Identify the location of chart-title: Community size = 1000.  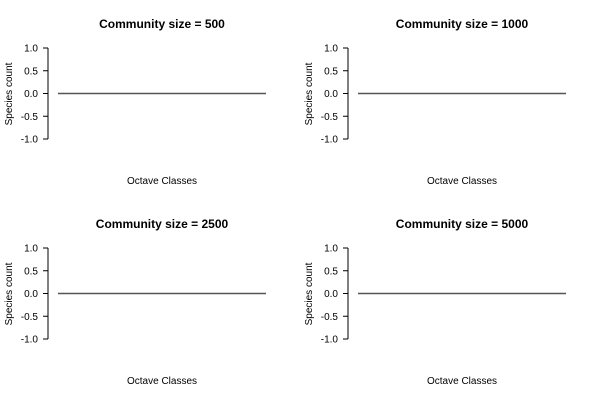
(462, 24).